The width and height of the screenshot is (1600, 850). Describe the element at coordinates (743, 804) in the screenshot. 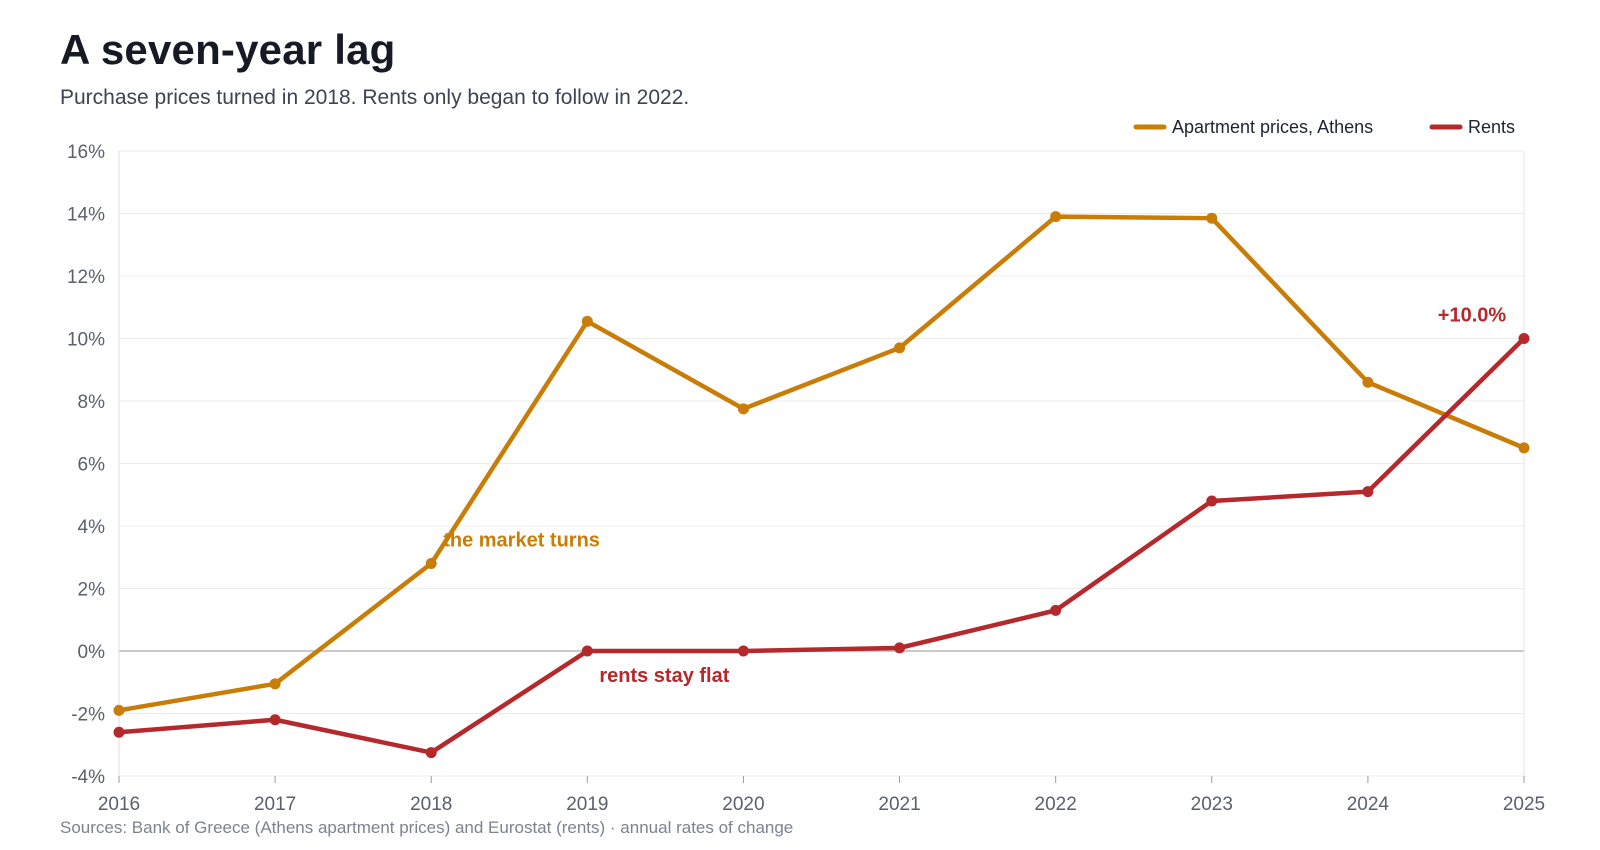

I see `x-tick-label: 2020` at that location.